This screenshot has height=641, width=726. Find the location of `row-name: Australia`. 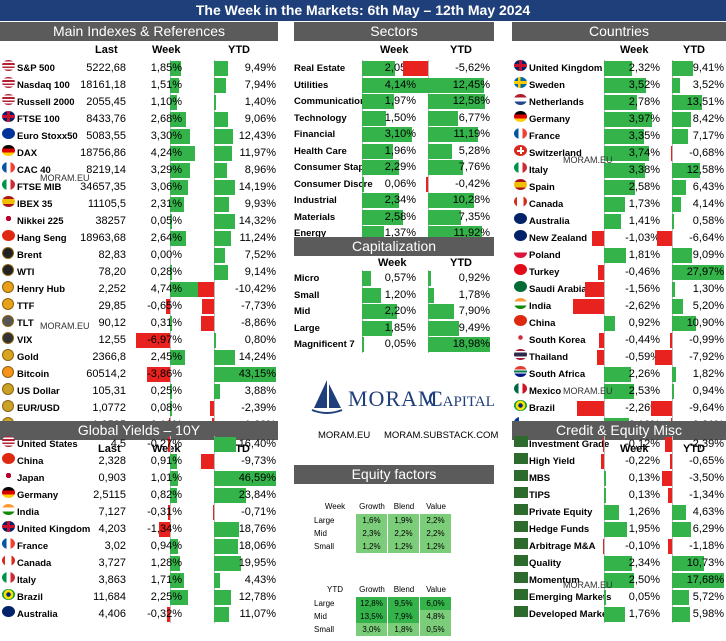

row-name: Australia is located at coordinates (549, 221).